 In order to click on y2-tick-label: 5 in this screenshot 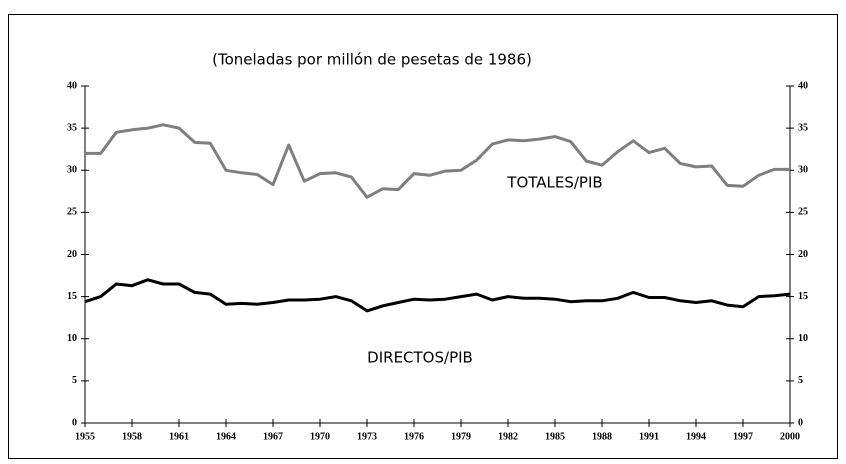, I will do `click(800, 380)`.